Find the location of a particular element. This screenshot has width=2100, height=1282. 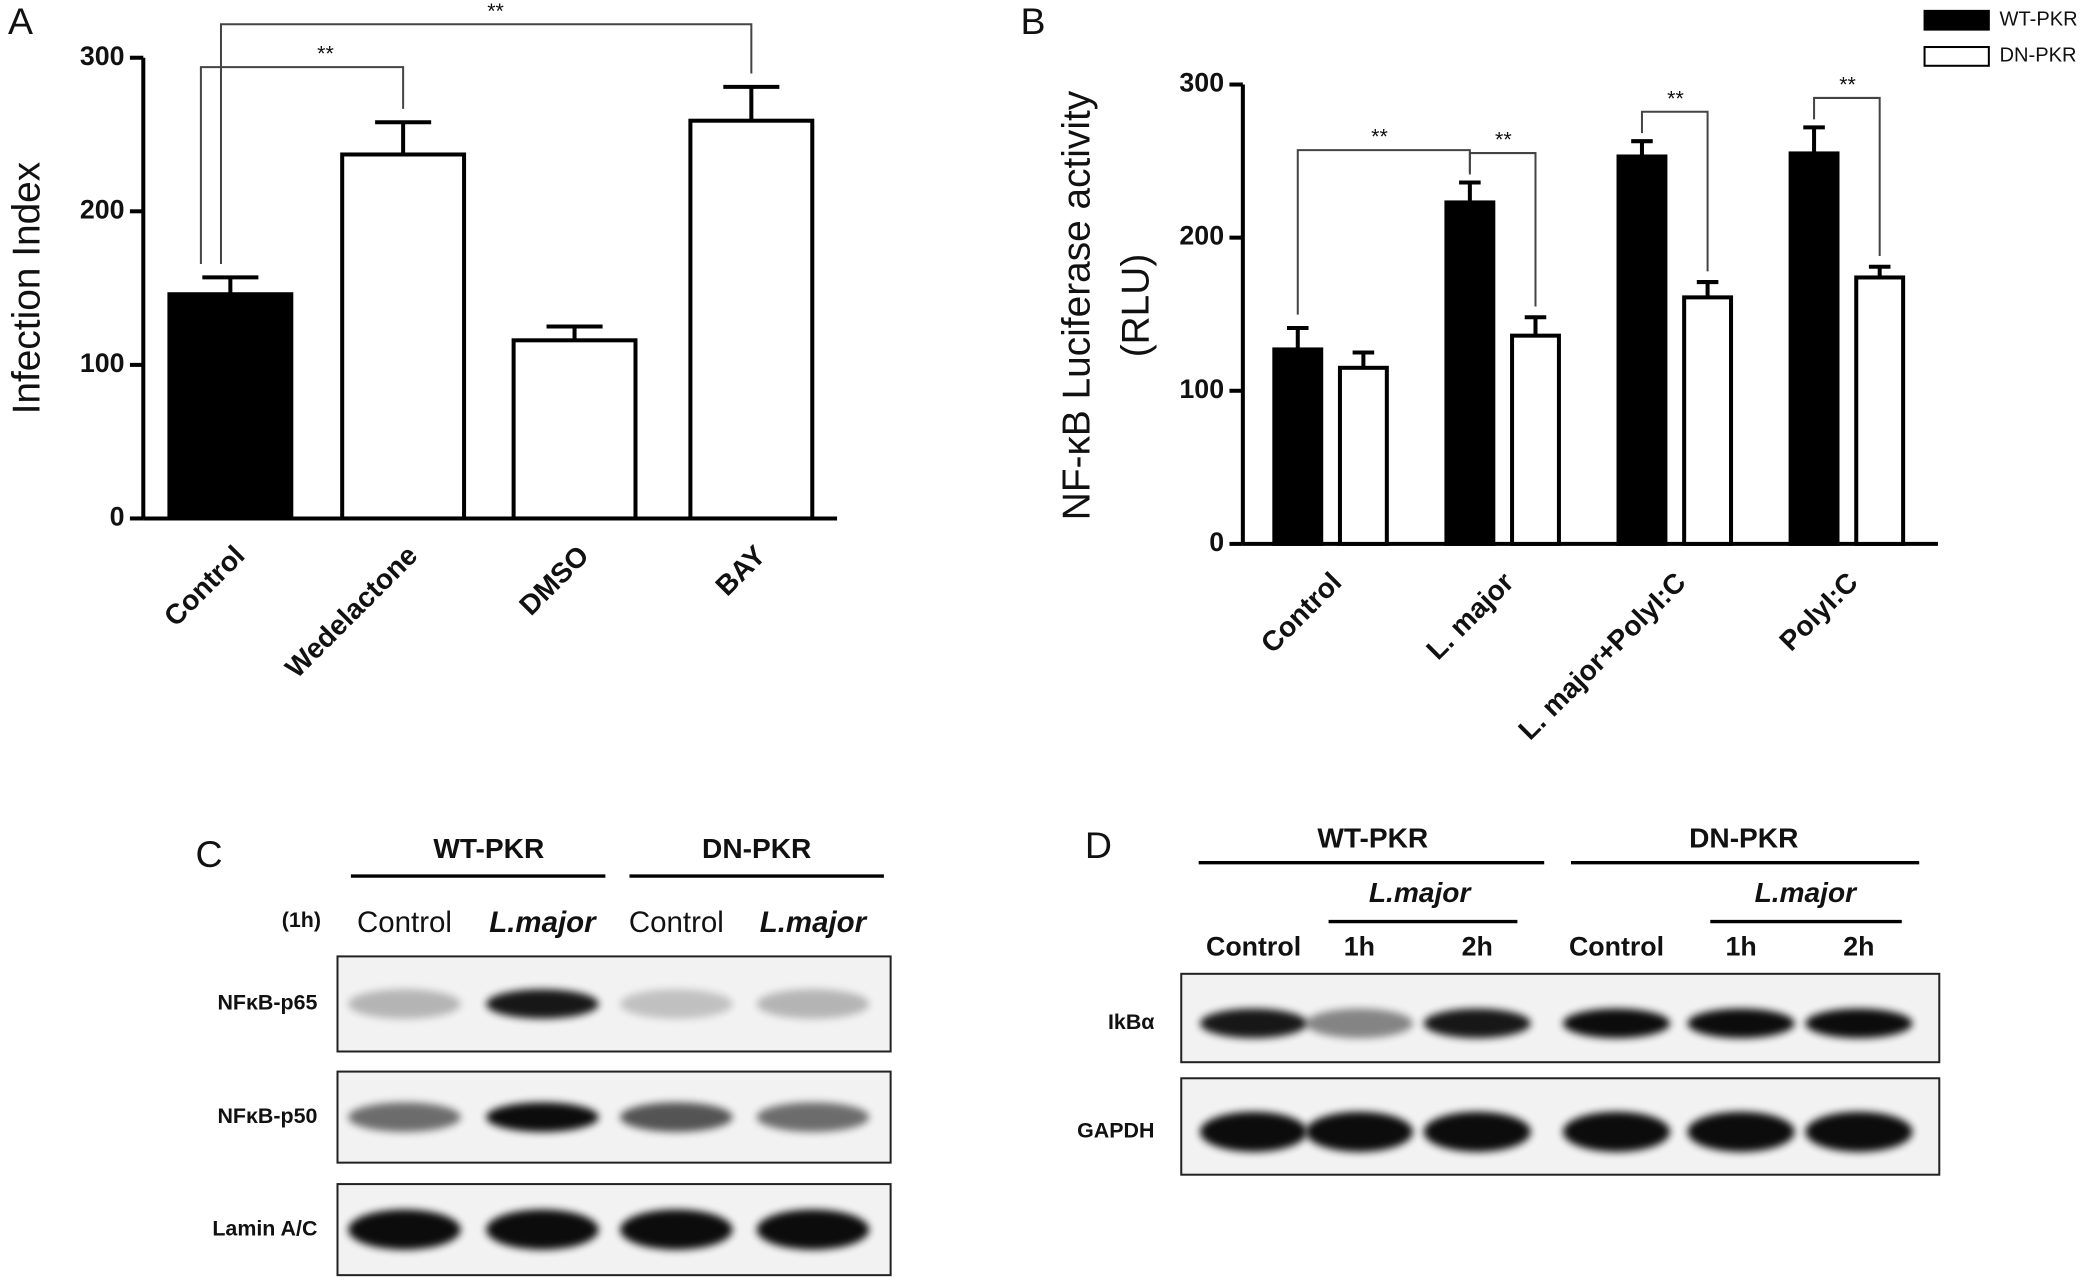

x-tick-label: PolyI:C is located at coordinates (1818, 611).